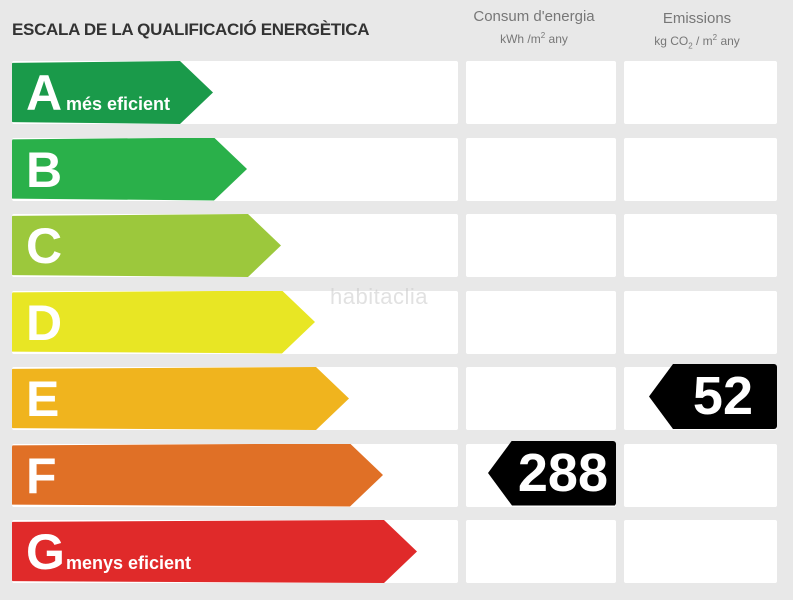 This screenshot has height=600, width=793. I want to click on rating-row-e: E 52, so click(396, 397).